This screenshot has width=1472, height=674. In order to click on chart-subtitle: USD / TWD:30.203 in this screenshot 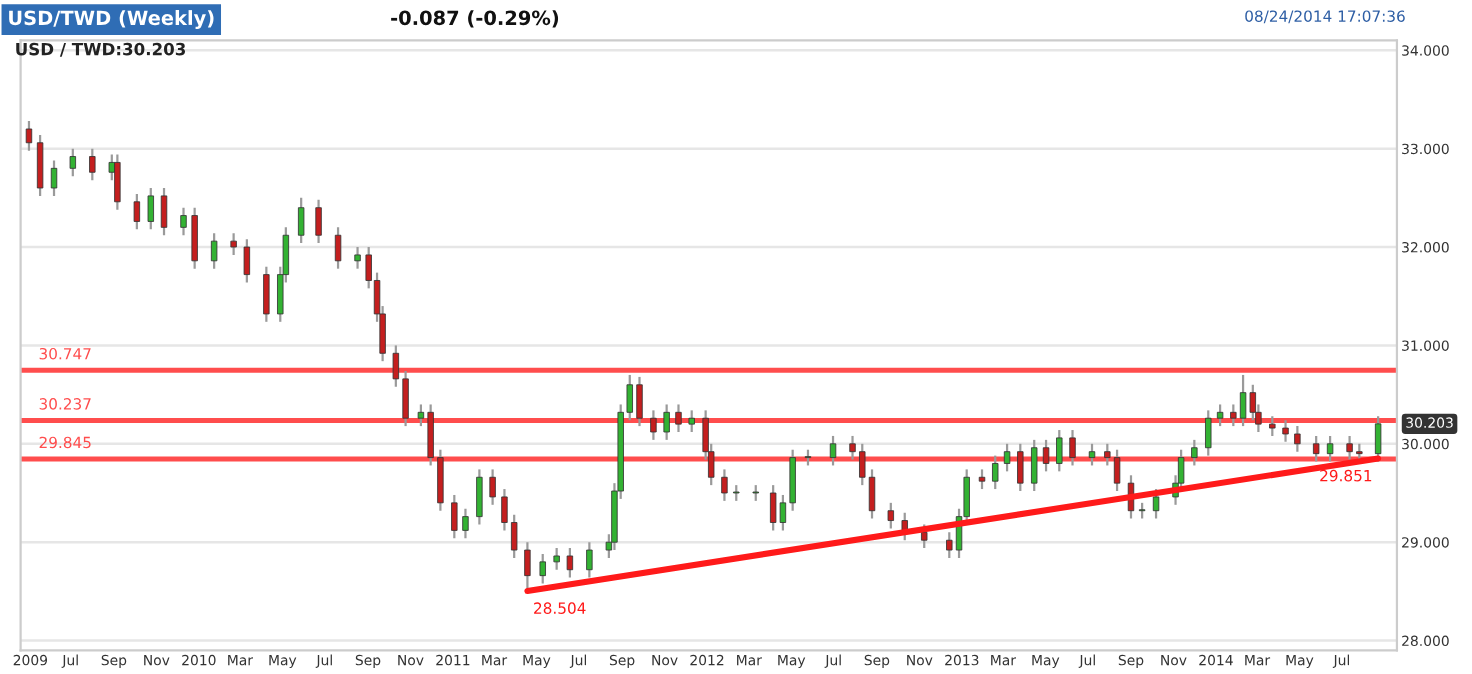, I will do `click(101, 49)`.